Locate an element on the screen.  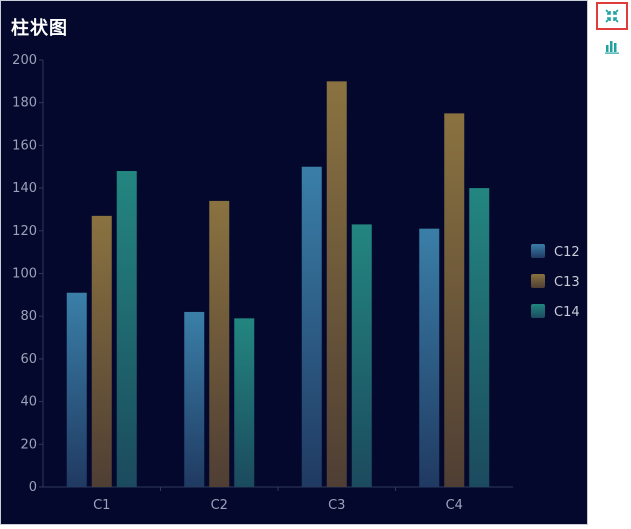
bar-C13-C4 is located at coordinates (454, 300).